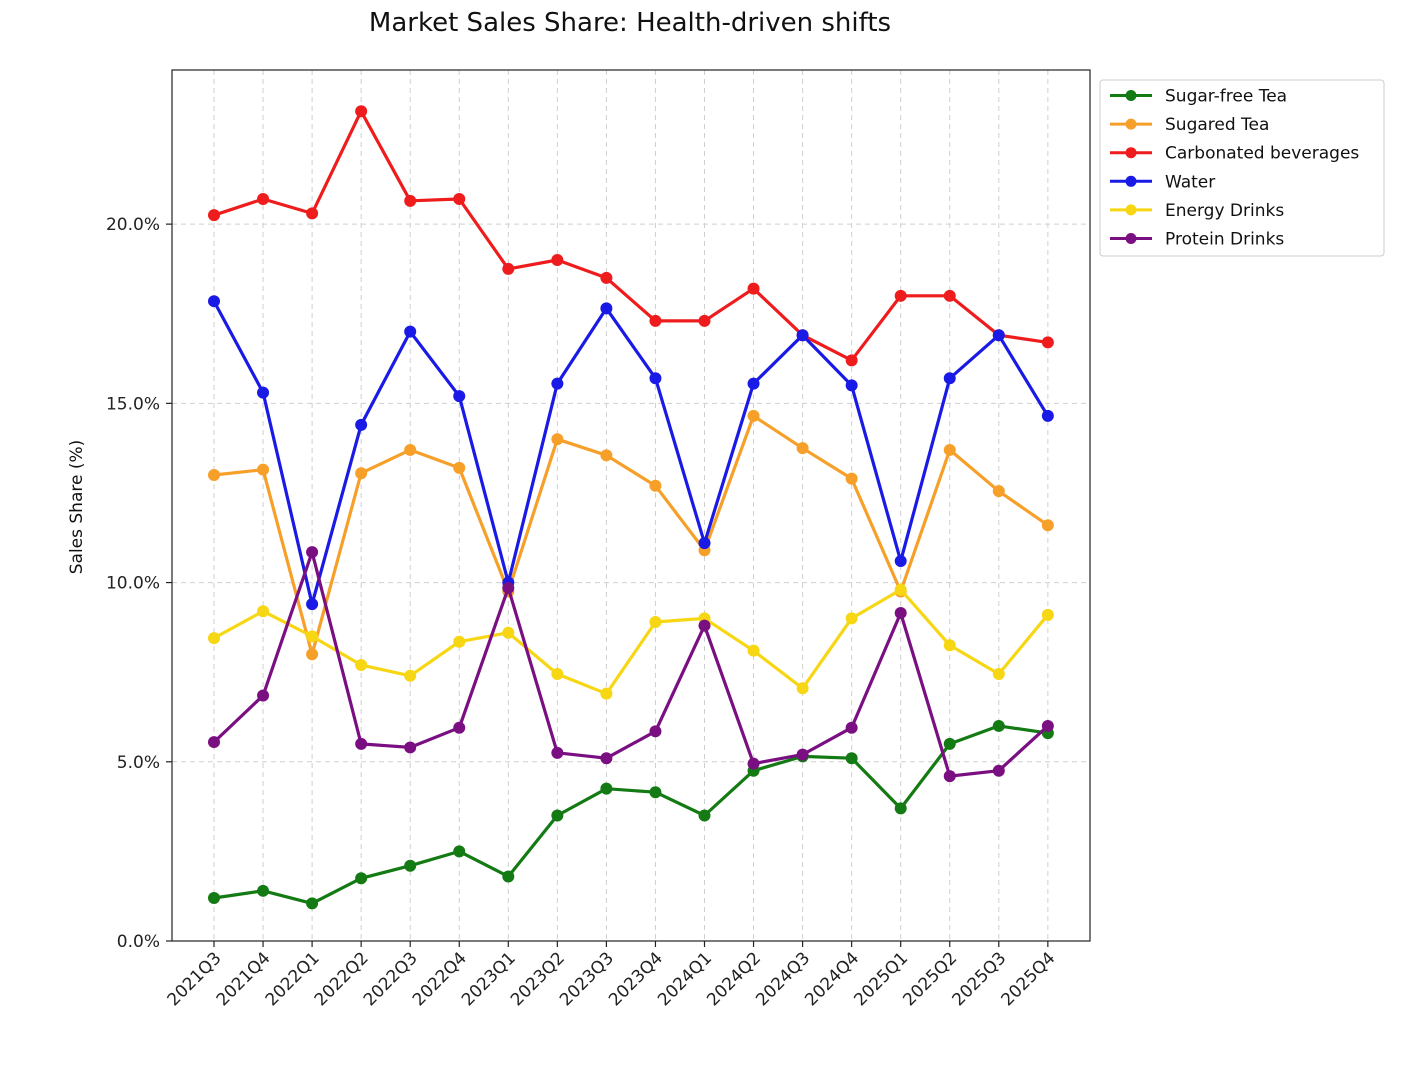 This screenshot has width=1404, height=1066. What do you see at coordinates (1162, 182) in the screenshot?
I see `legend-entry: Water` at bounding box center [1162, 182].